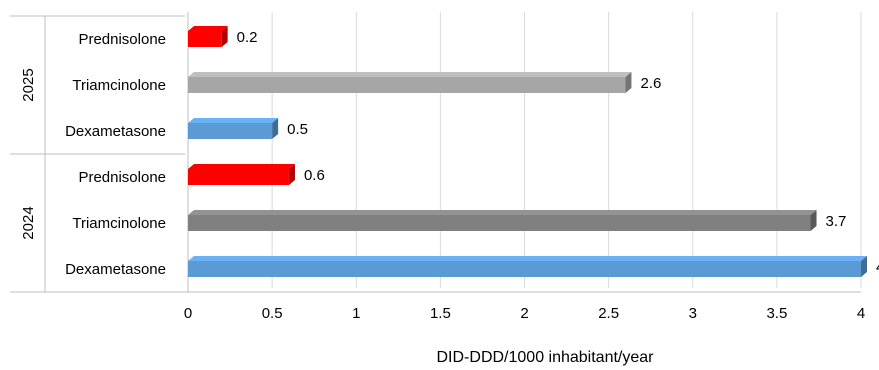 This screenshot has height=370, width=879. What do you see at coordinates (776, 313) in the screenshot?
I see `x-tick-label: 3.5` at bounding box center [776, 313].